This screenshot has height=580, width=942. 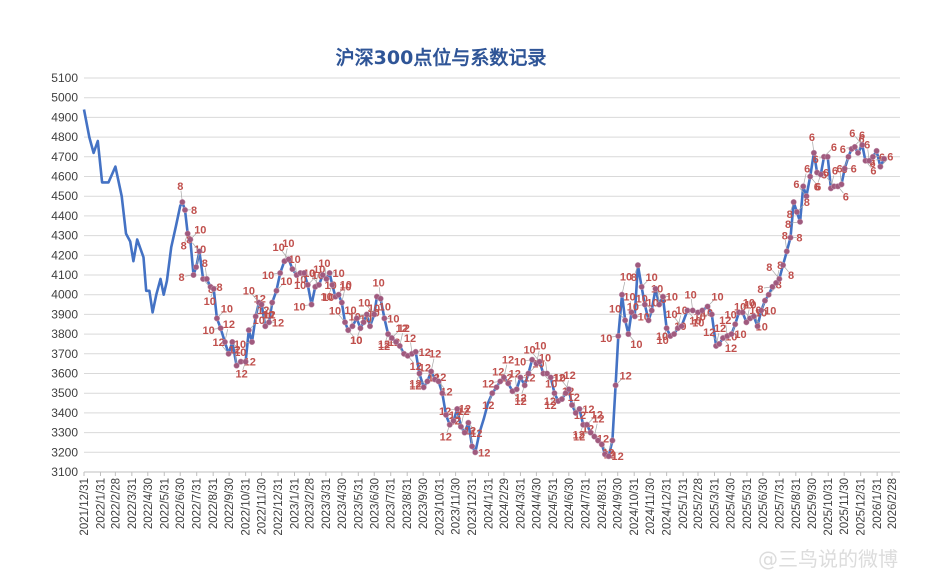 I want to click on x-tick-label: 2025/7/31, so click(x=780, y=503).